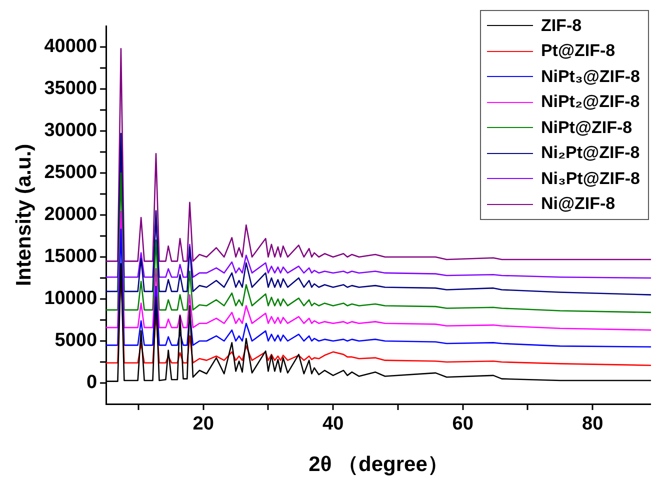  Describe the element at coordinates (463, 424) in the screenshot. I see `x-tick-label: 60` at that location.